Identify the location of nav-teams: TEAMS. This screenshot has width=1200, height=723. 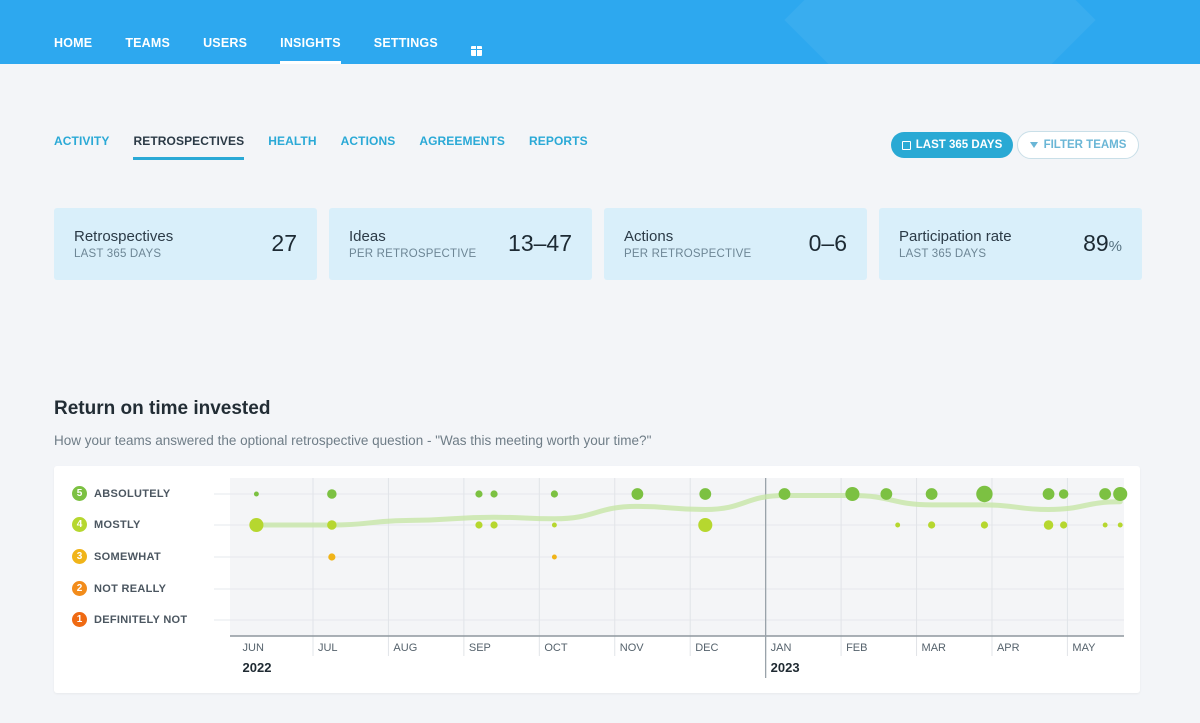
(148, 43).